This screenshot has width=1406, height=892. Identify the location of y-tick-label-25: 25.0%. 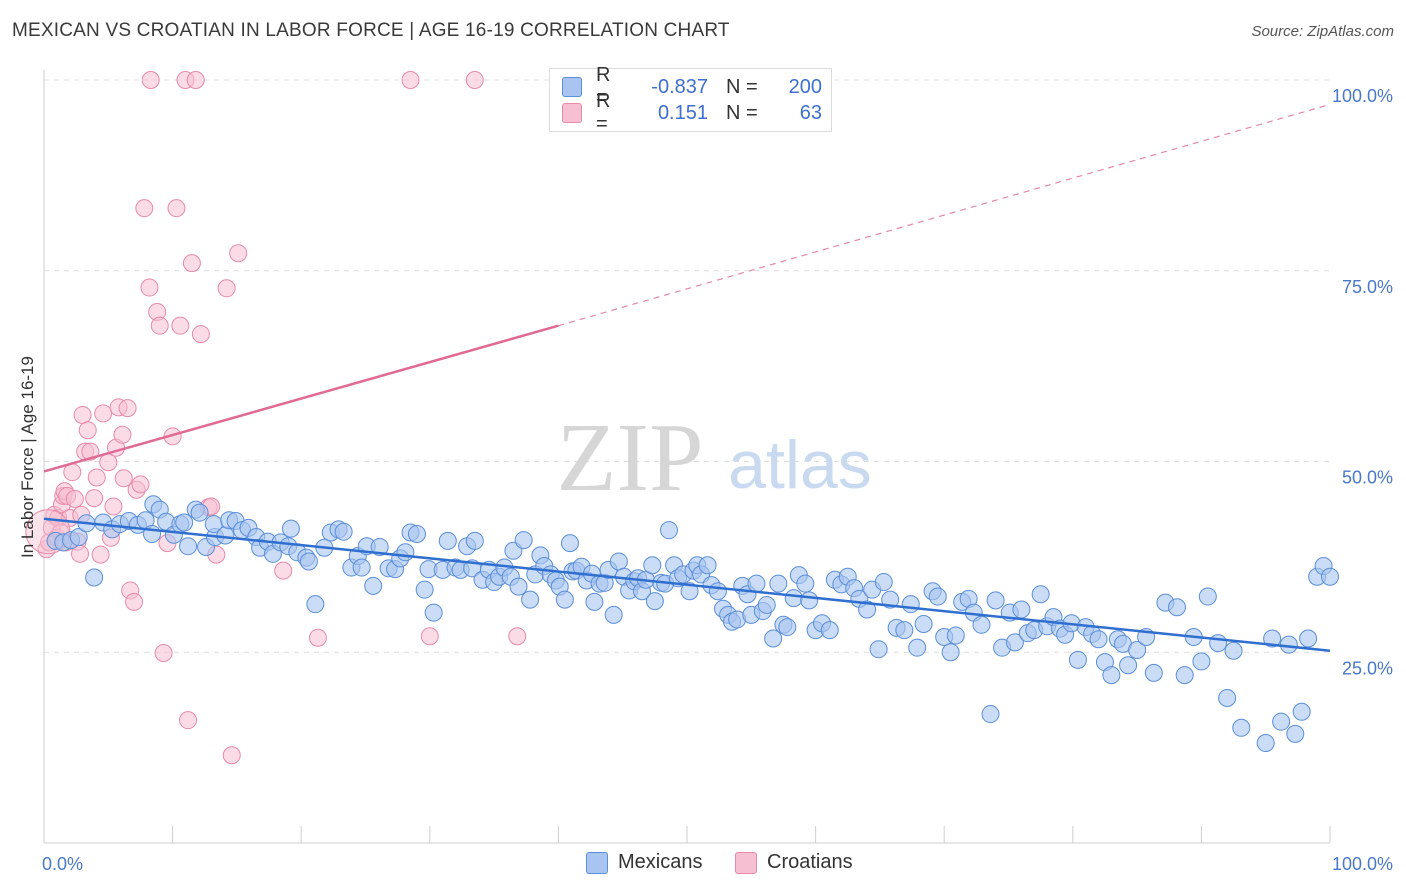
(1367, 668).